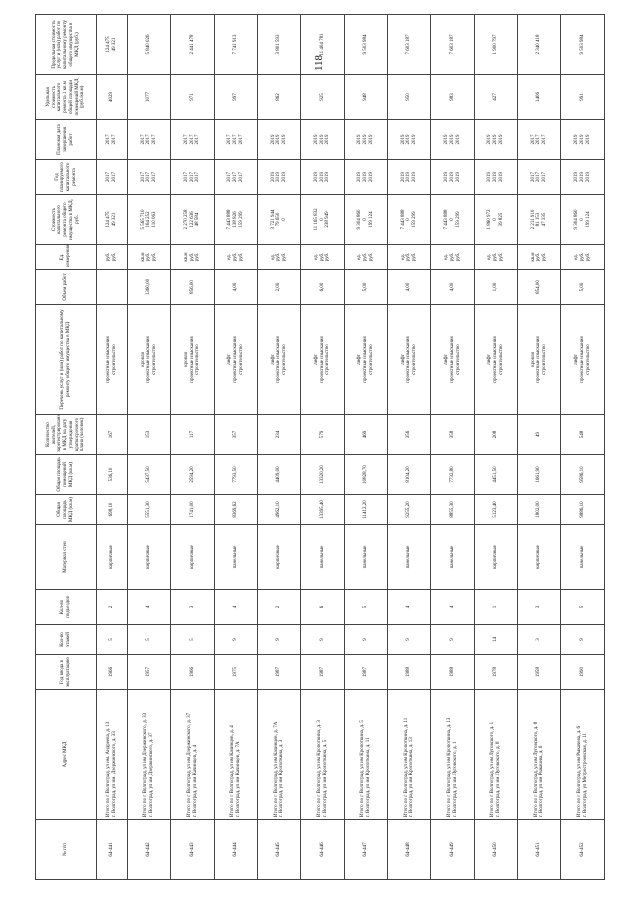 Image resolution: width=640 pixels, height=905 pixels. Describe the element at coordinates (192, 509) in the screenshot. I see `table-cell: 1741,00` at that location.